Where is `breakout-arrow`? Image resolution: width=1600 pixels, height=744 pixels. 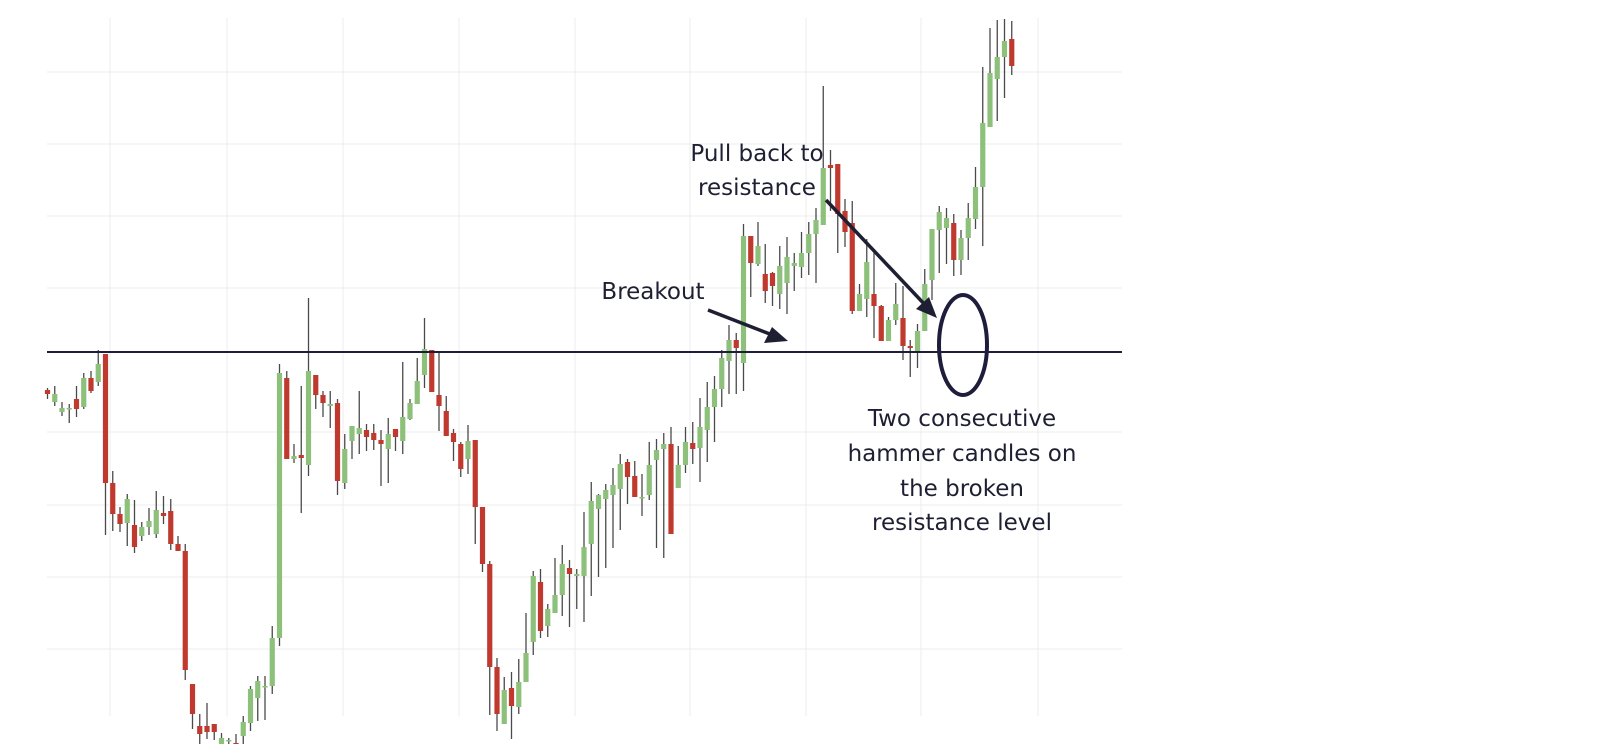 breakout-arrow is located at coordinates (747, 325).